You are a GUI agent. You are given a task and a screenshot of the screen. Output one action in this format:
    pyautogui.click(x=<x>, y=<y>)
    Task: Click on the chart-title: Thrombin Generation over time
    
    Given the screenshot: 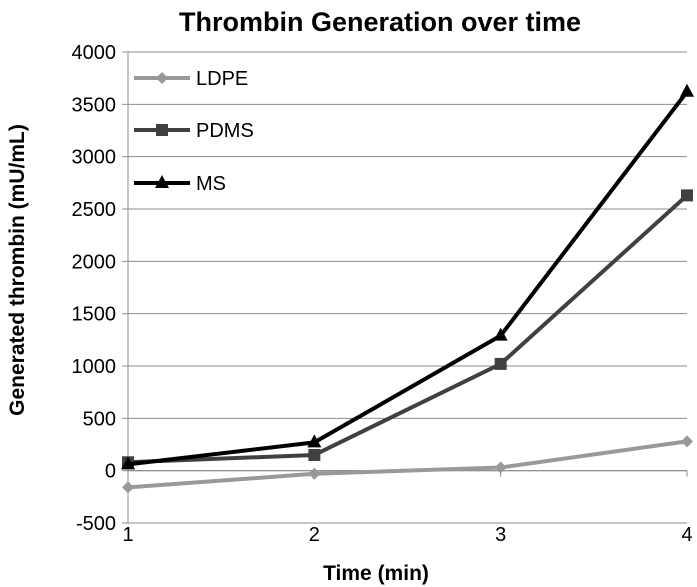 What is the action you would take?
    pyautogui.click(x=380, y=22)
    